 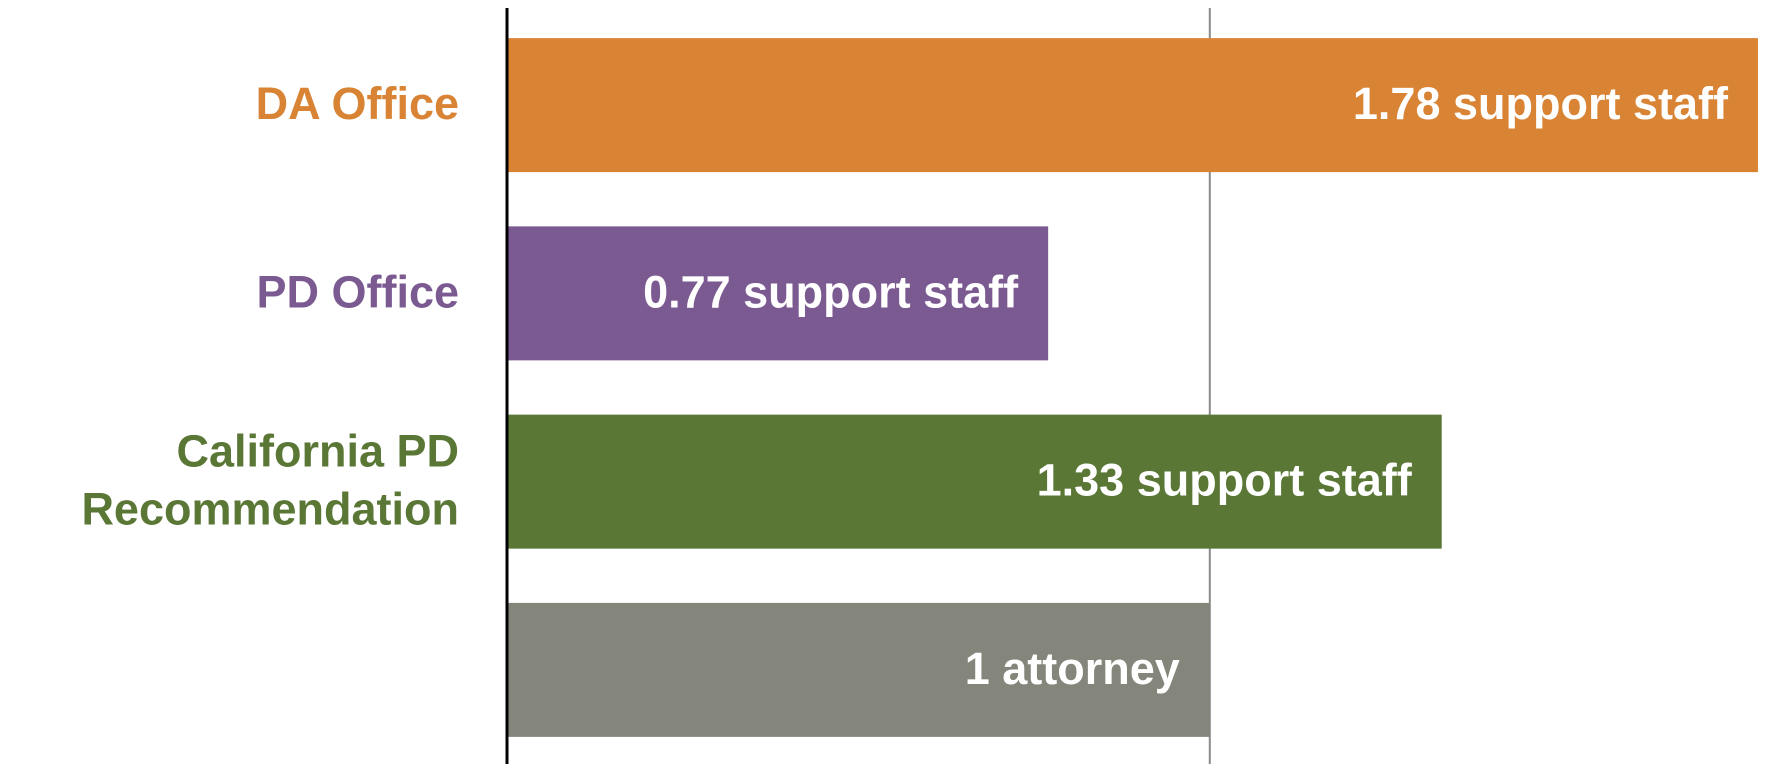 What do you see at coordinates (357, 103) in the screenshot?
I see `category-label: DA Office` at bounding box center [357, 103].